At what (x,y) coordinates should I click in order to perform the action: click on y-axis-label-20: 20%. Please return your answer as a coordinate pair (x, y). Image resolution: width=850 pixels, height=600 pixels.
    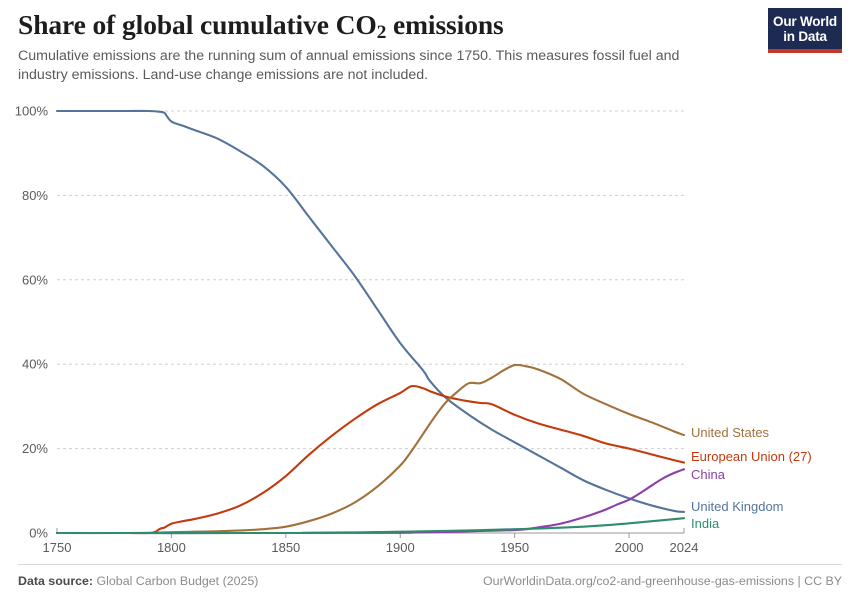
    Looking at the image, I should click on (35, 448).